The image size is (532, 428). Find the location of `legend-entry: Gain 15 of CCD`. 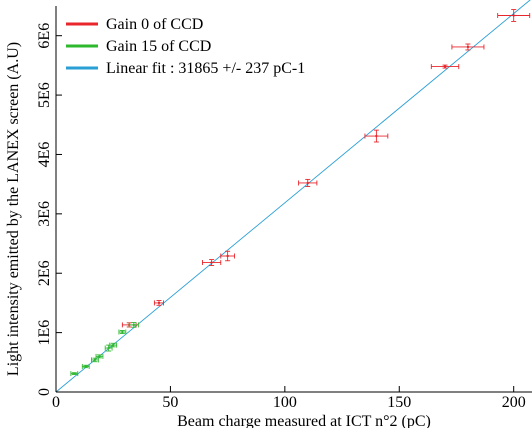

legend-entry: Gain 15 of CCD is located at coordinates (138, 46).